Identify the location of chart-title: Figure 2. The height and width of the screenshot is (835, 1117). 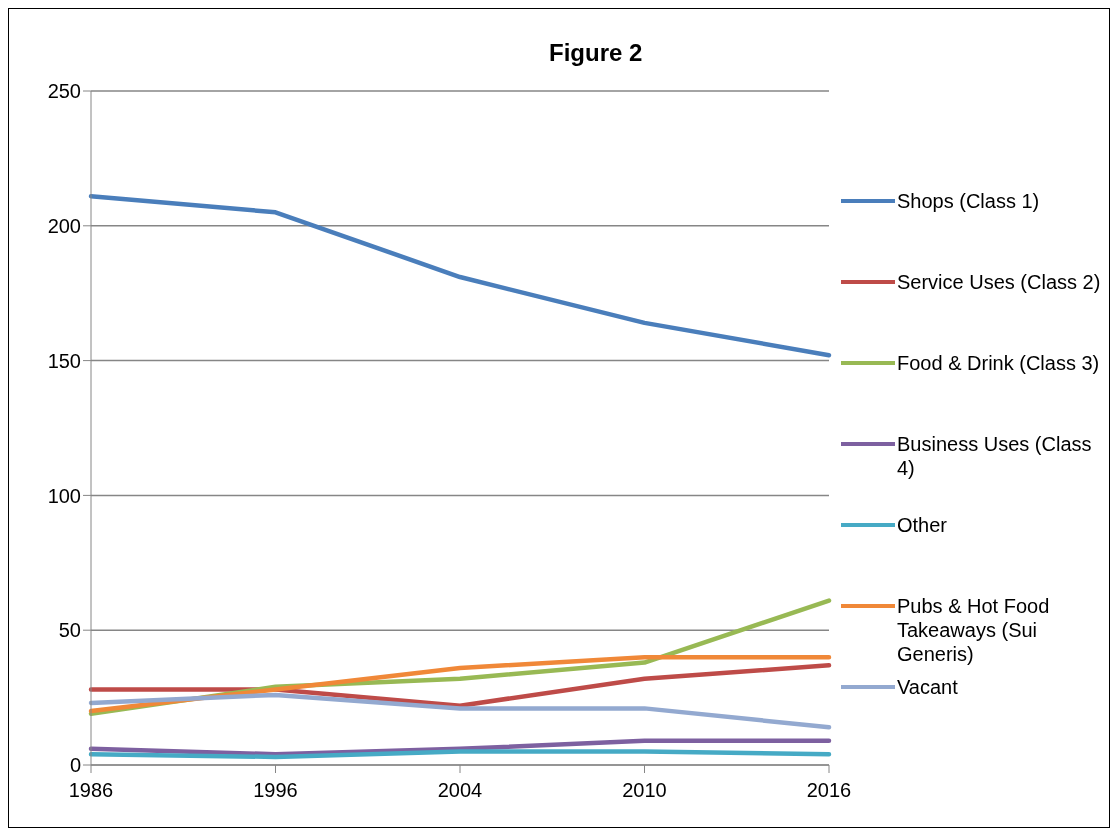
(596, 53).